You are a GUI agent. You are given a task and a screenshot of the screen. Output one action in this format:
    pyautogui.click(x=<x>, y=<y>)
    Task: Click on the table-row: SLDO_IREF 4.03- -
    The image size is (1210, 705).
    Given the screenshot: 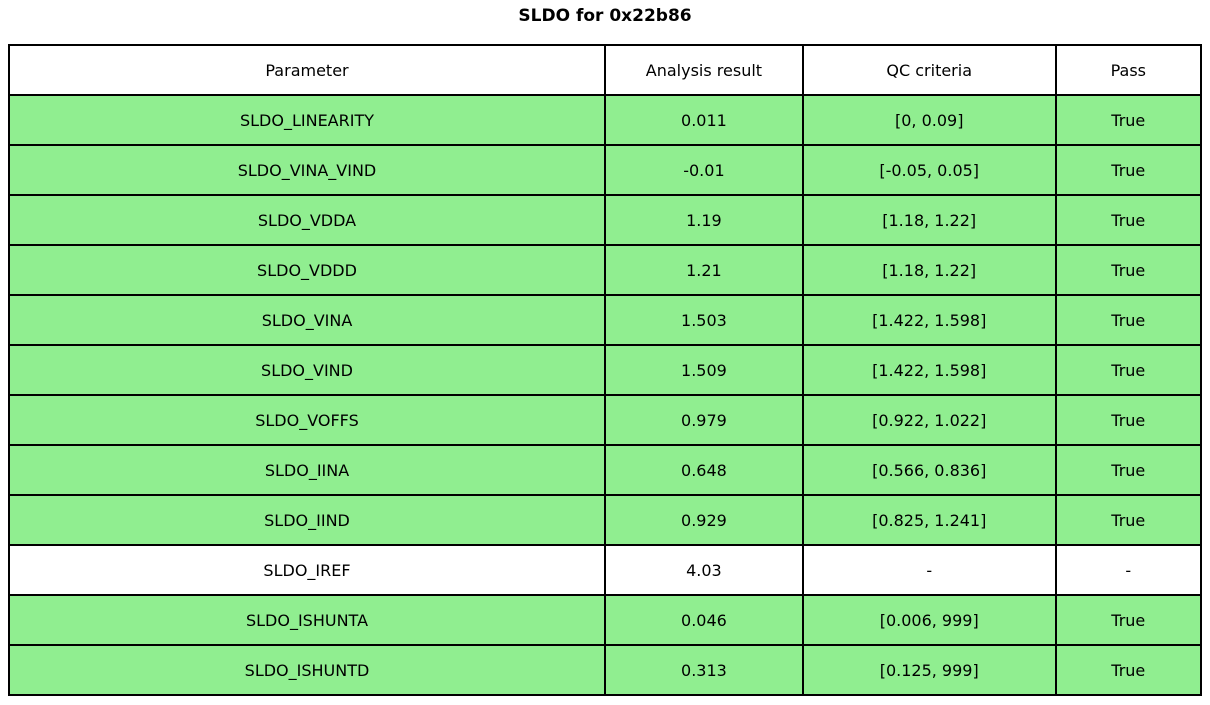 What is the action you would take?
    pyautogui.click(x=605, y=570)
    